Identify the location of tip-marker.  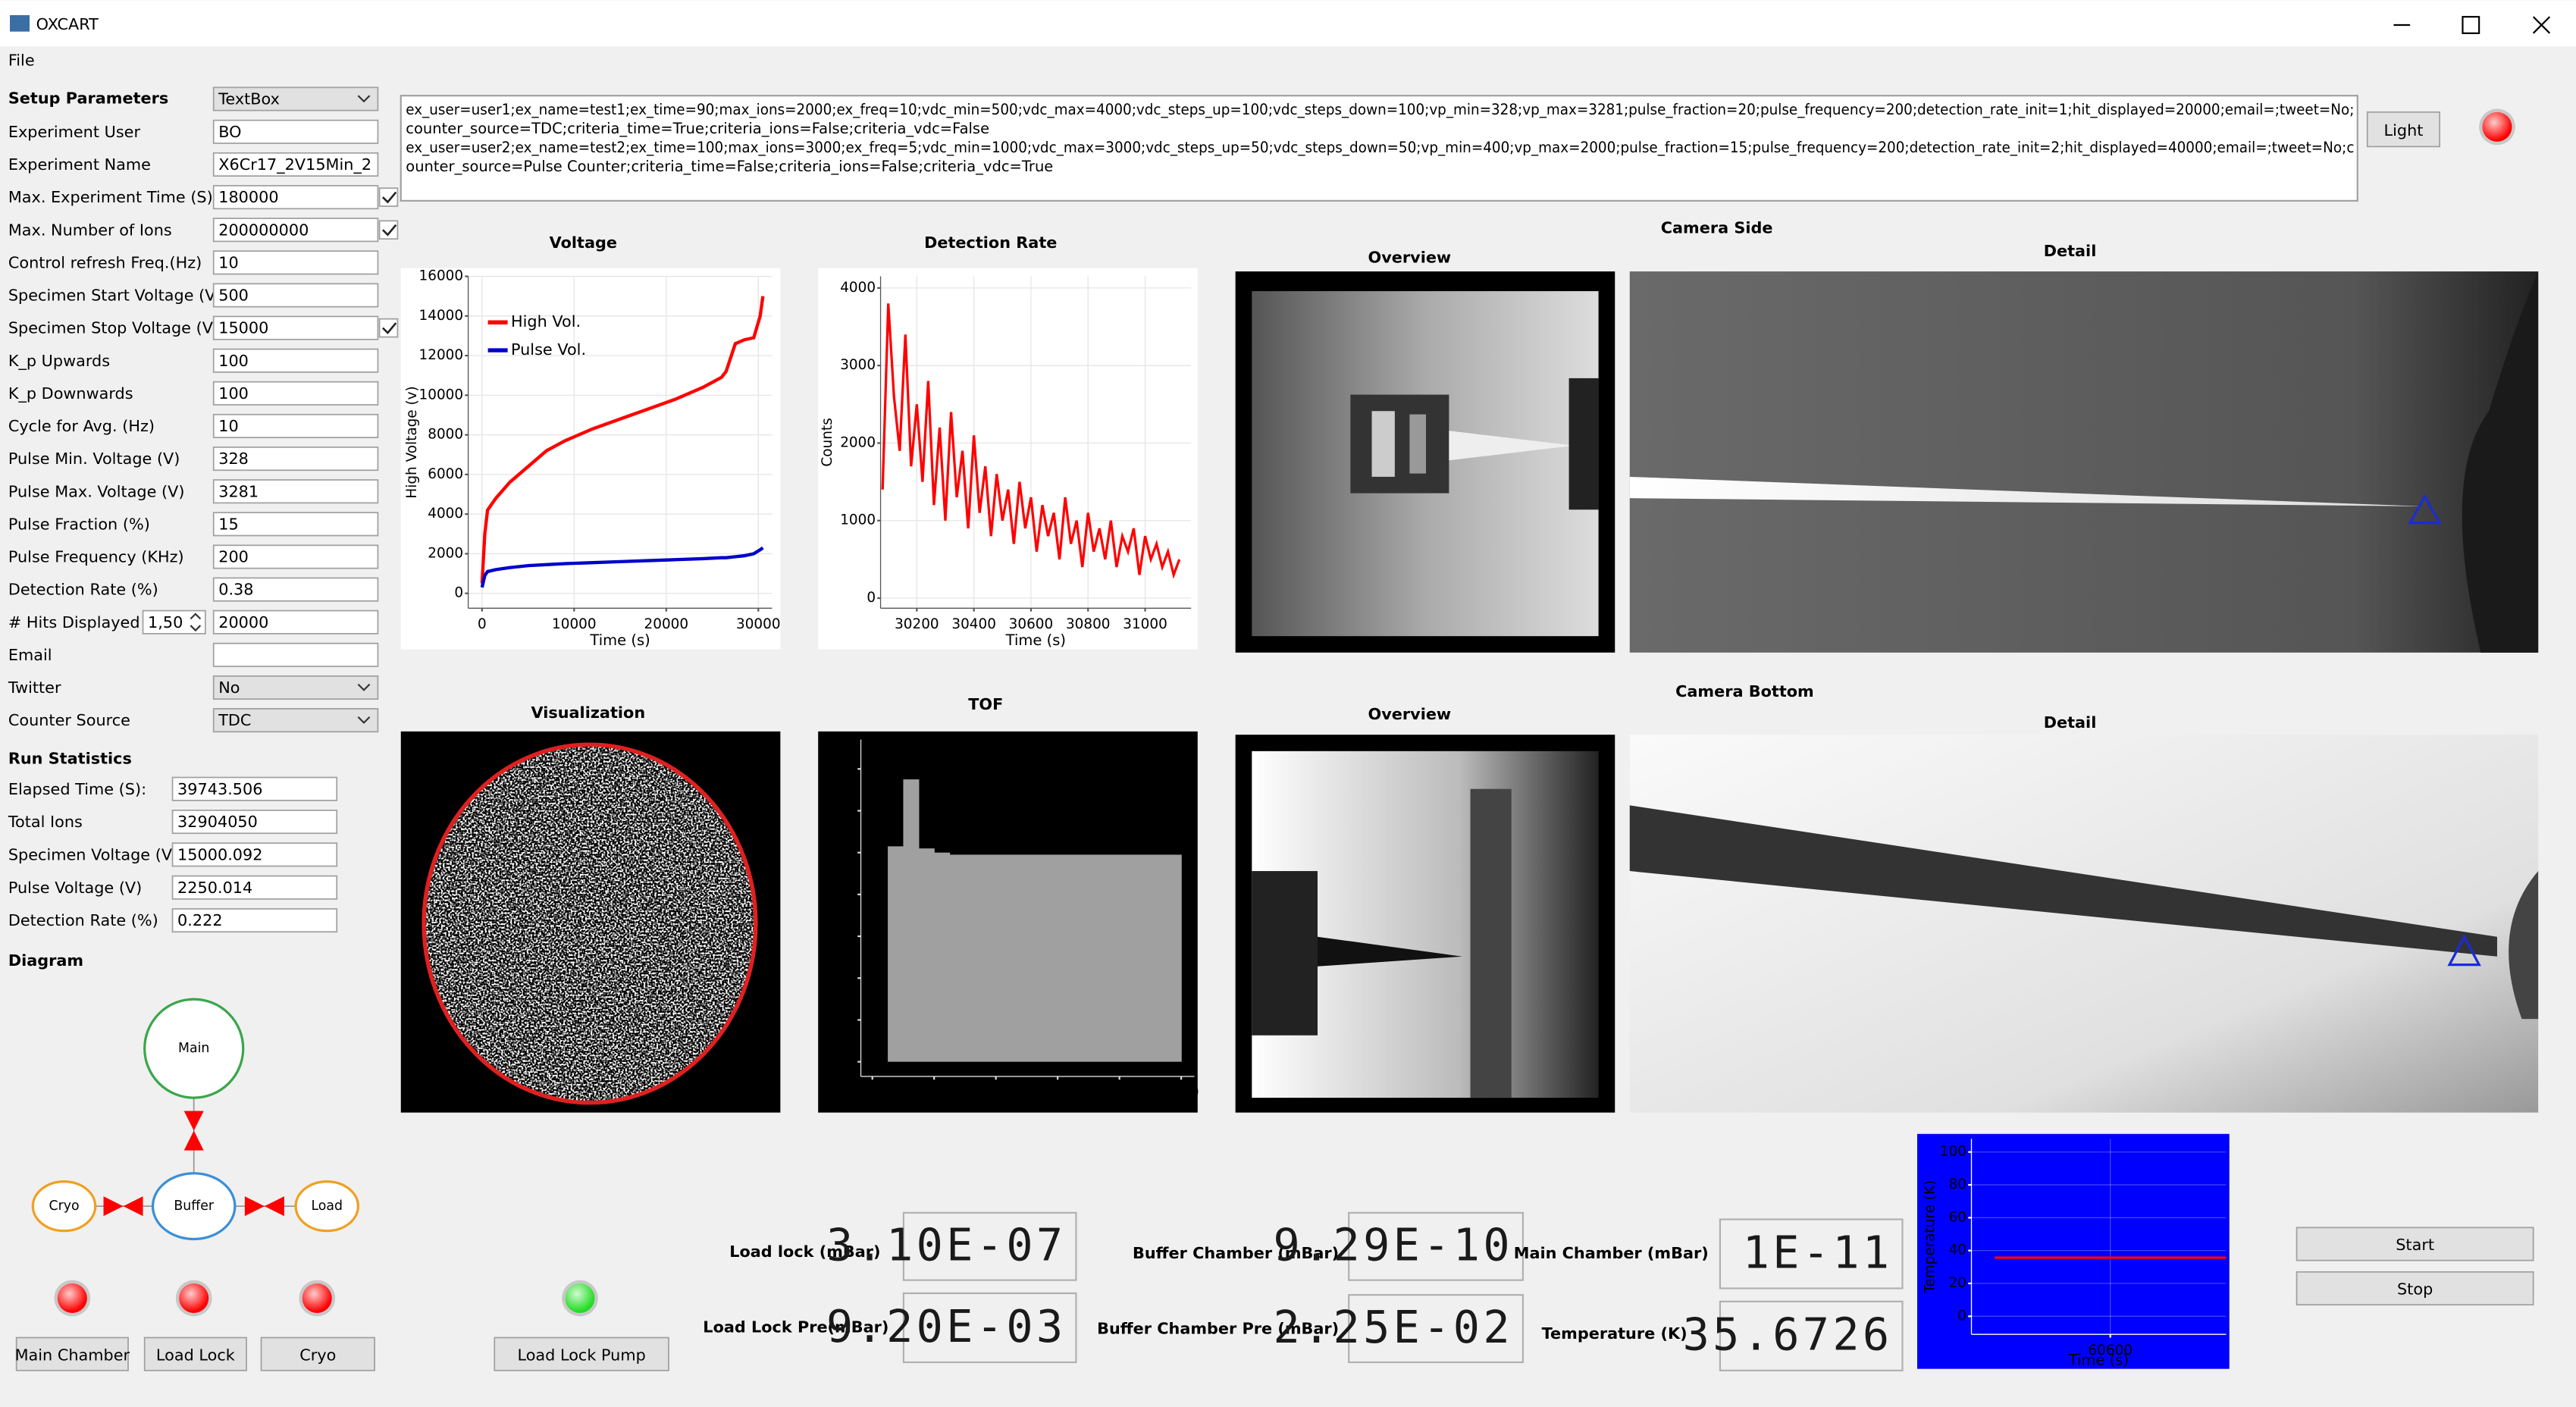
(2425, 510).